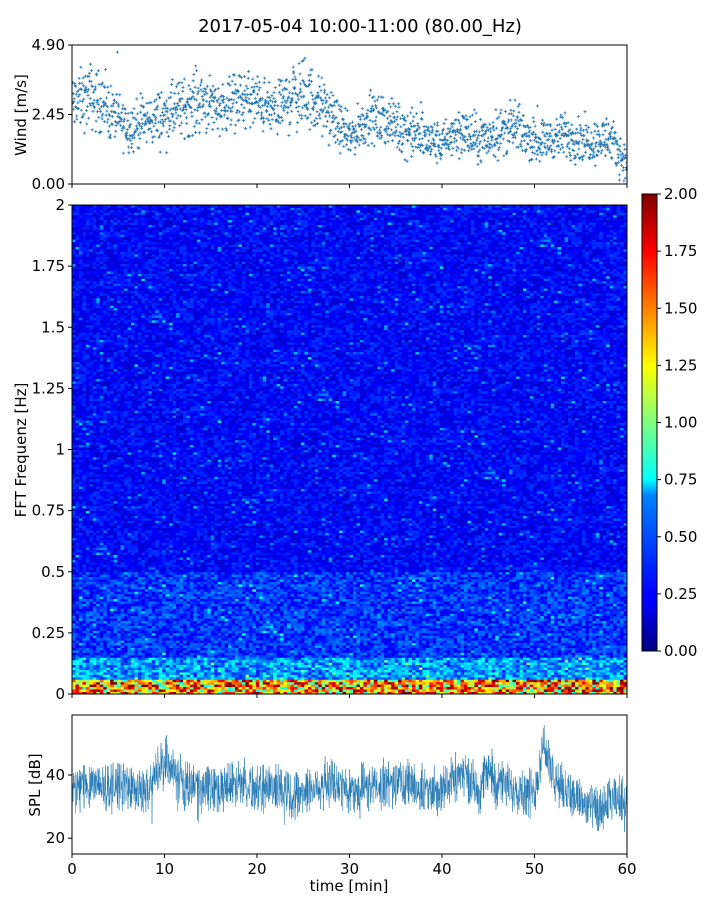 The width and height of the screenshot is (720, 904). What do you see at coordinates (21, 115) in the screenshot?
I see `wind-y-axis-label: Wind [m/s]` at bounding box center [21, 115].